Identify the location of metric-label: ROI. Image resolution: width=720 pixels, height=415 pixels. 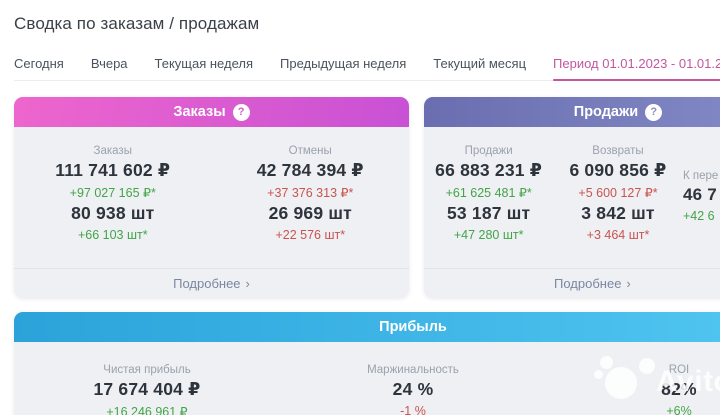
(679, 370).